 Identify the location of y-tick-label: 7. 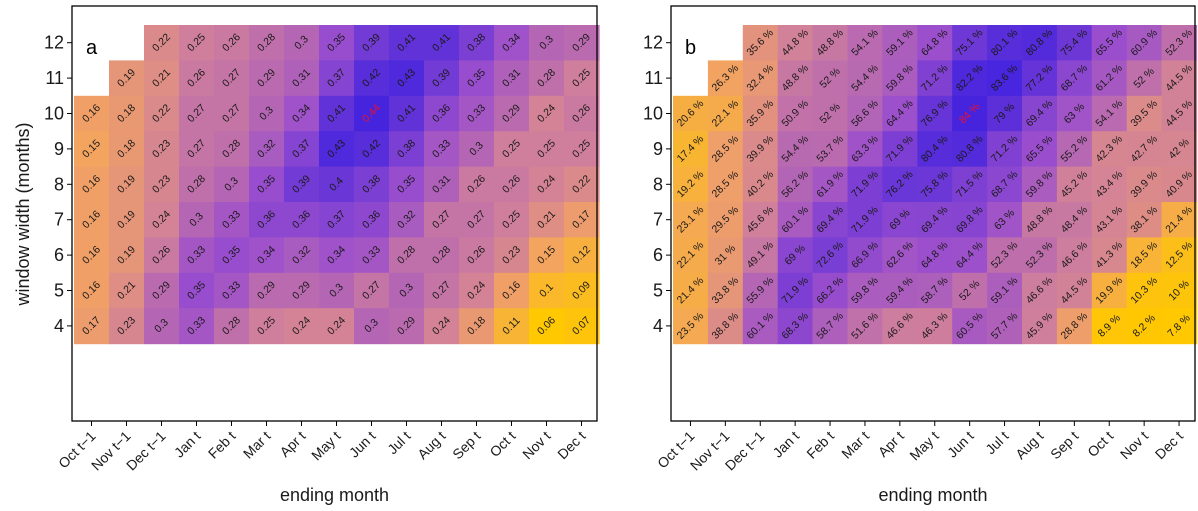
(658, 220).